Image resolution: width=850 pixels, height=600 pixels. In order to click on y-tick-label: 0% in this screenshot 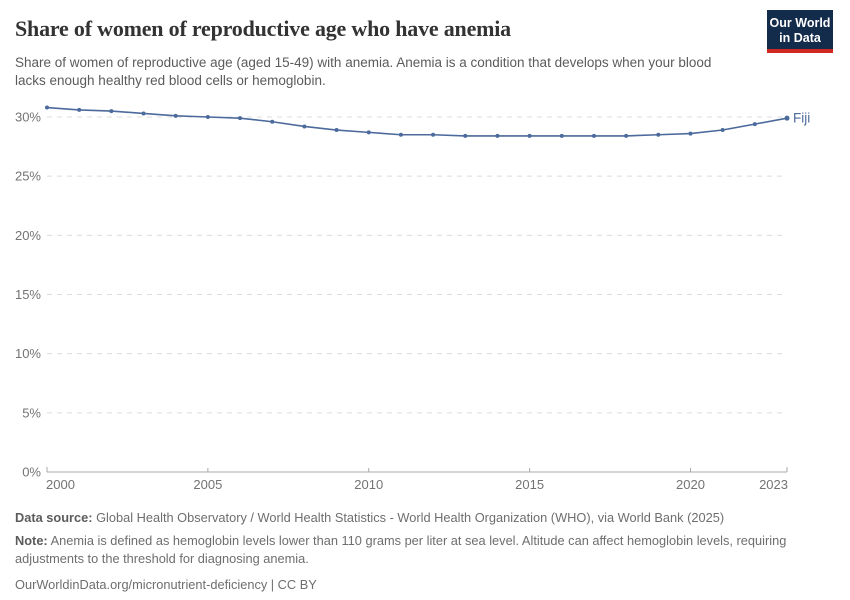, I will do `click(31, 472)`.